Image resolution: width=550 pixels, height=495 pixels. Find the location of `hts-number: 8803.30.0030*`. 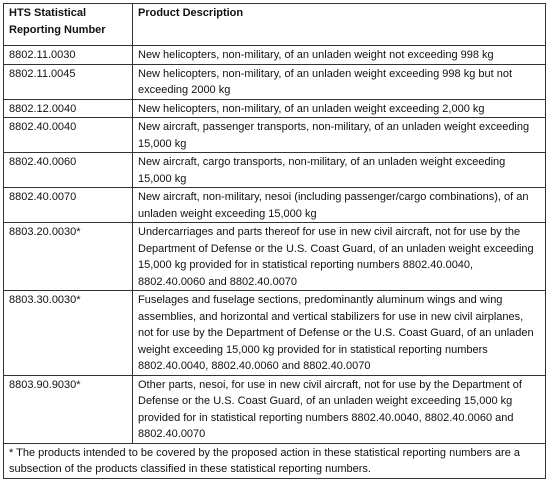

hts-number: 8803.30.0030* is located at coordinates (68, 333).